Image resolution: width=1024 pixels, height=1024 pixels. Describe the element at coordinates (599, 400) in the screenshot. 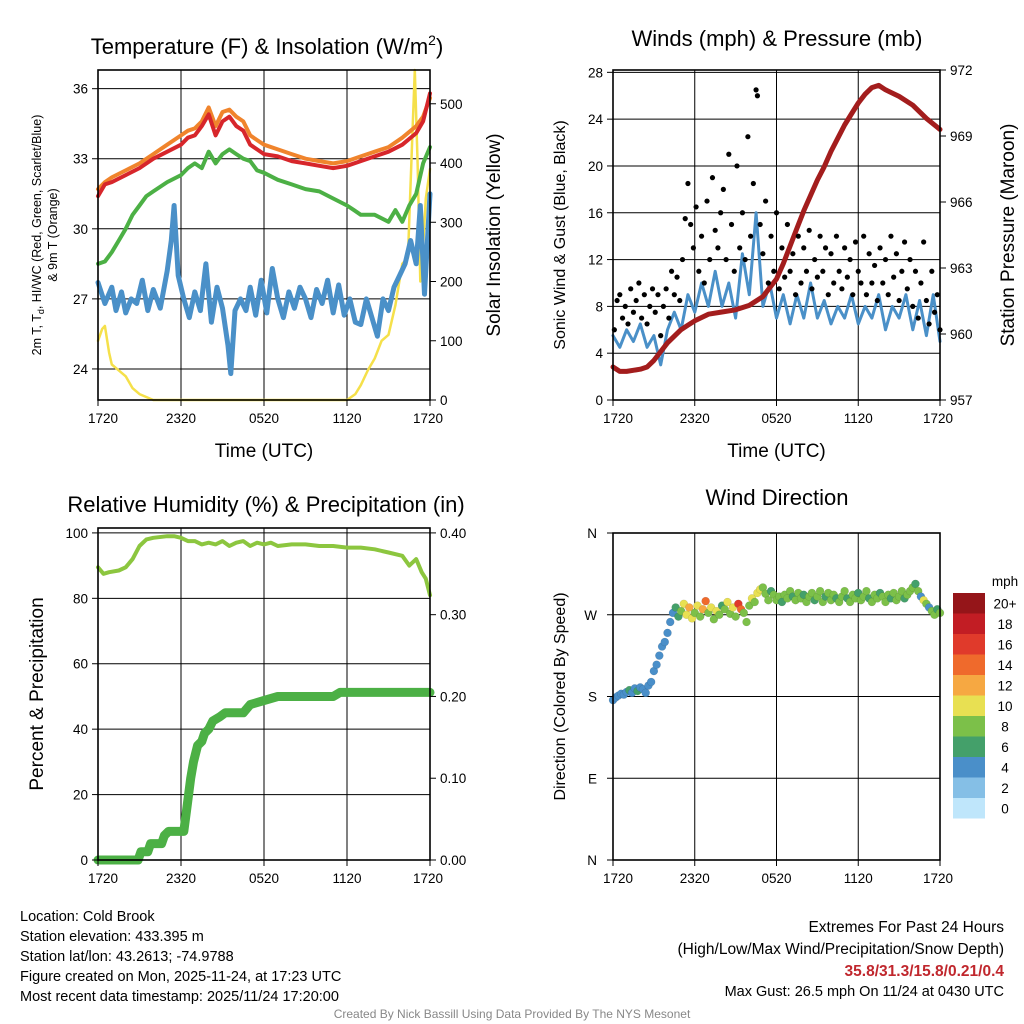

I see `y-tick-label: 0` at that location.